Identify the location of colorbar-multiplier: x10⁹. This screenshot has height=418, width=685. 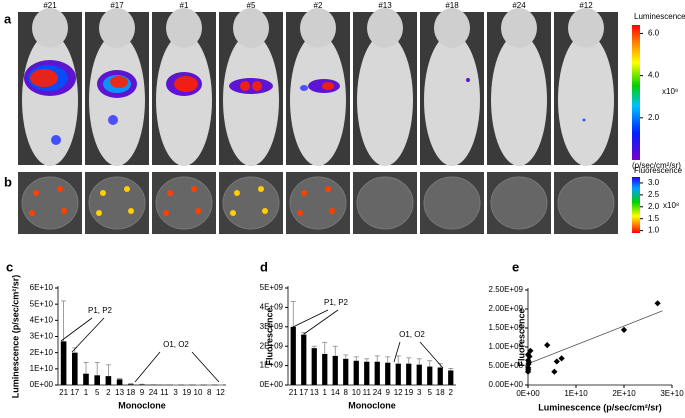
(670, 91).